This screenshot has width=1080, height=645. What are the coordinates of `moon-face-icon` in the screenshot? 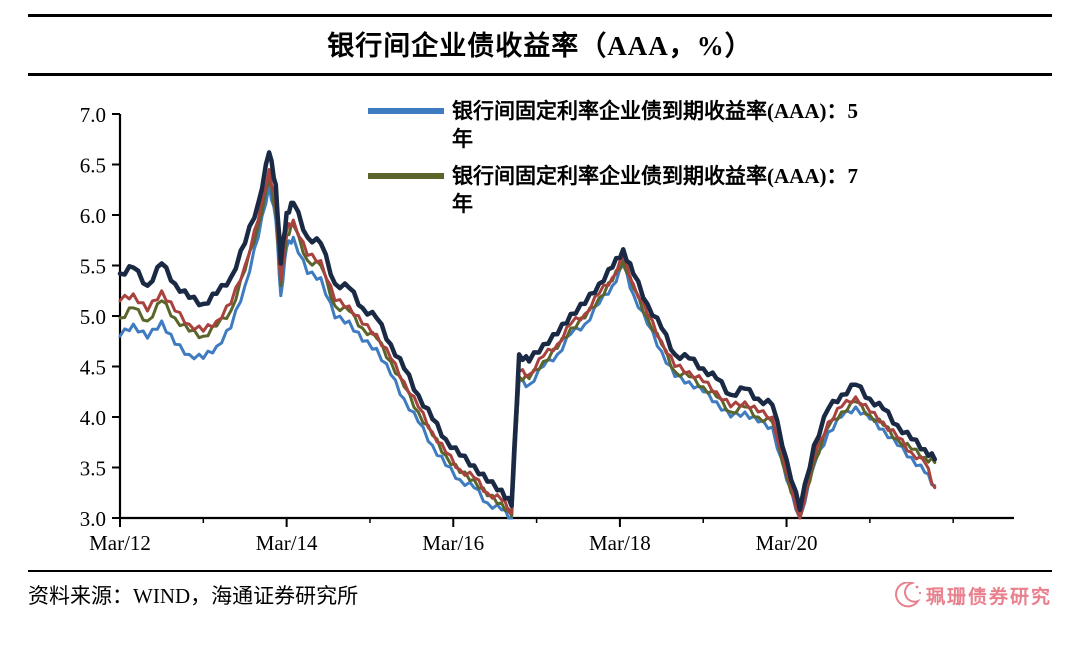 It's located at (908, 595).